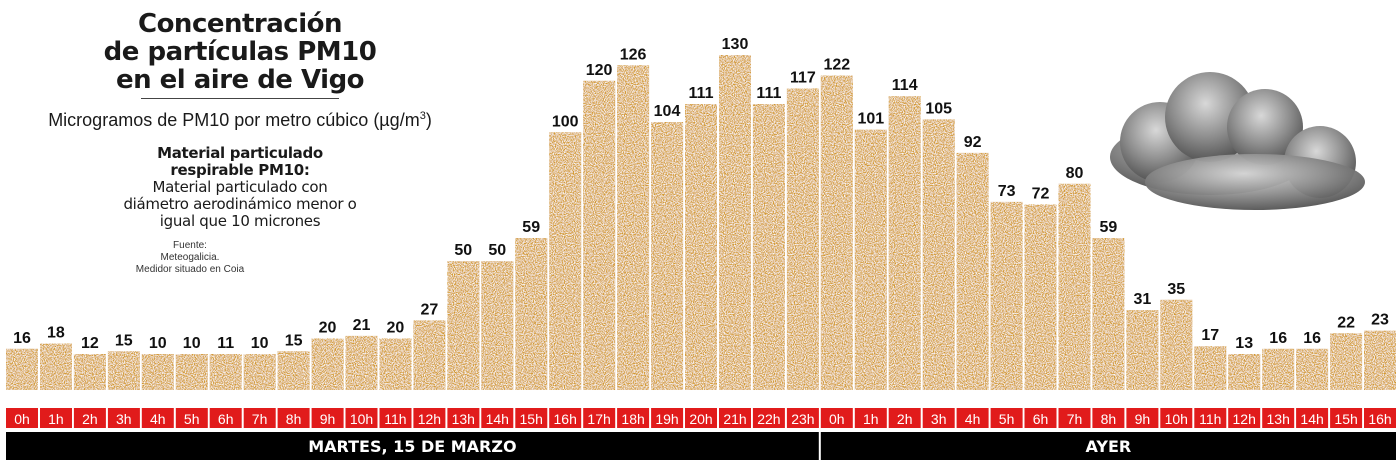  What do you see at coordinates (1007, 419) in the screenshot?
I see `hour-label-29: 5h` at bounding box center [1007, 419].